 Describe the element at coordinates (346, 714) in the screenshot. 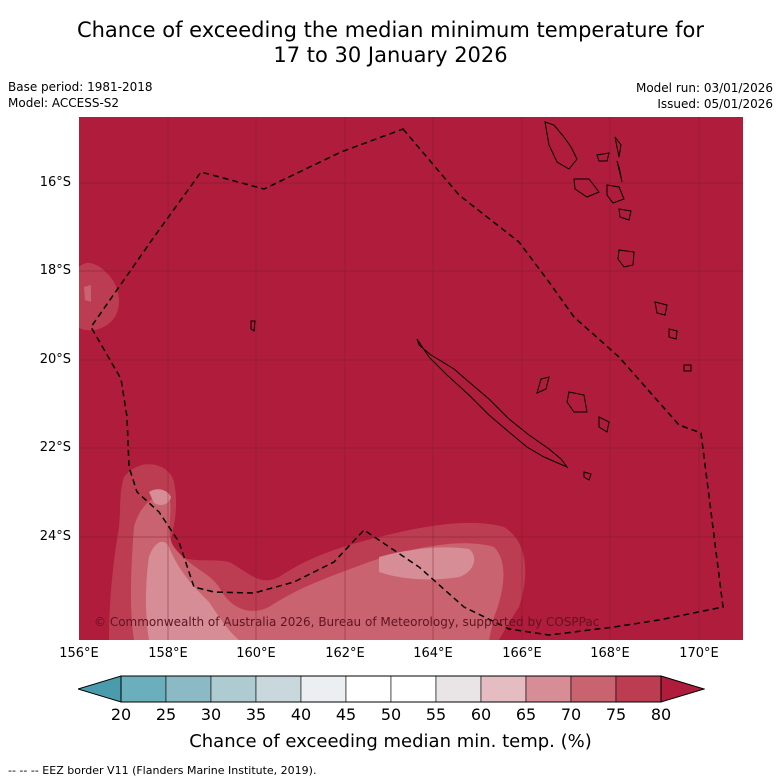

I see `colorbar-label-45: 45` at that location.